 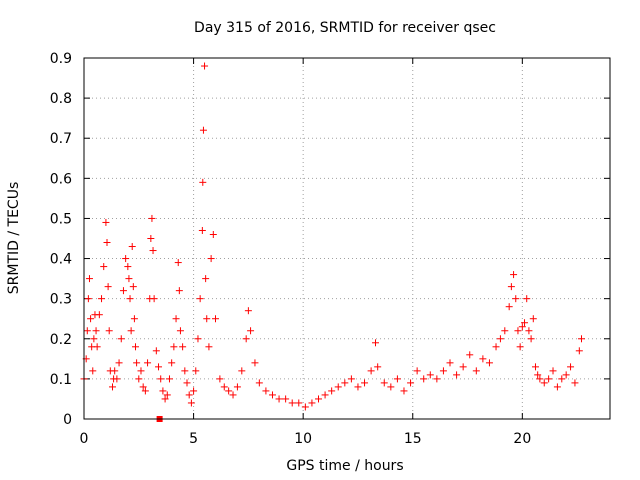 I want to click on y-tick-label: 0.6, so click(x=61, y=179).